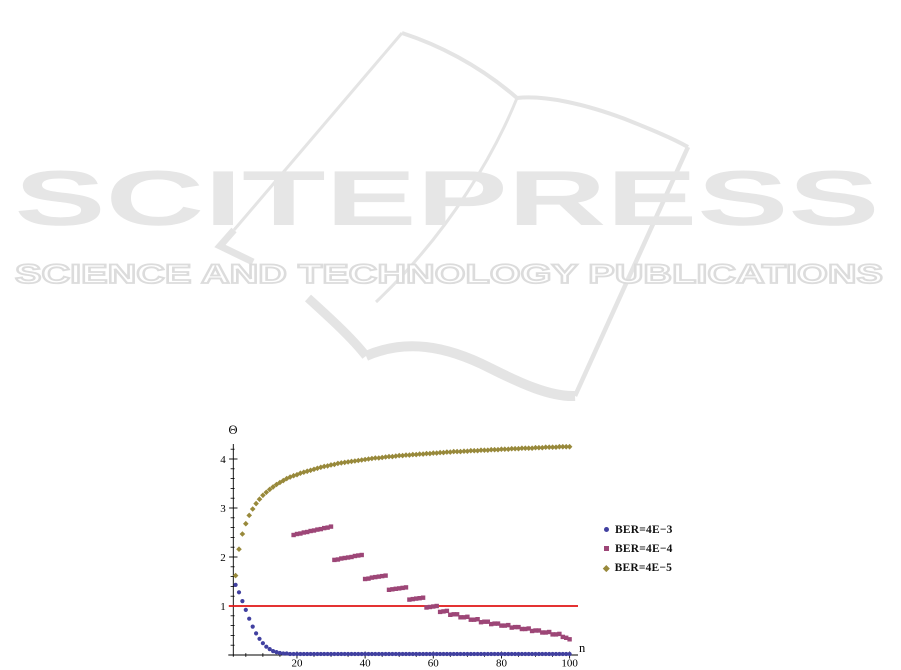 This screenshot has width=901, height=670. What do you see at coordinates (223, 558) in the screenshot?
I see `y-tick-label: 2` at bounding box center [223, 558].